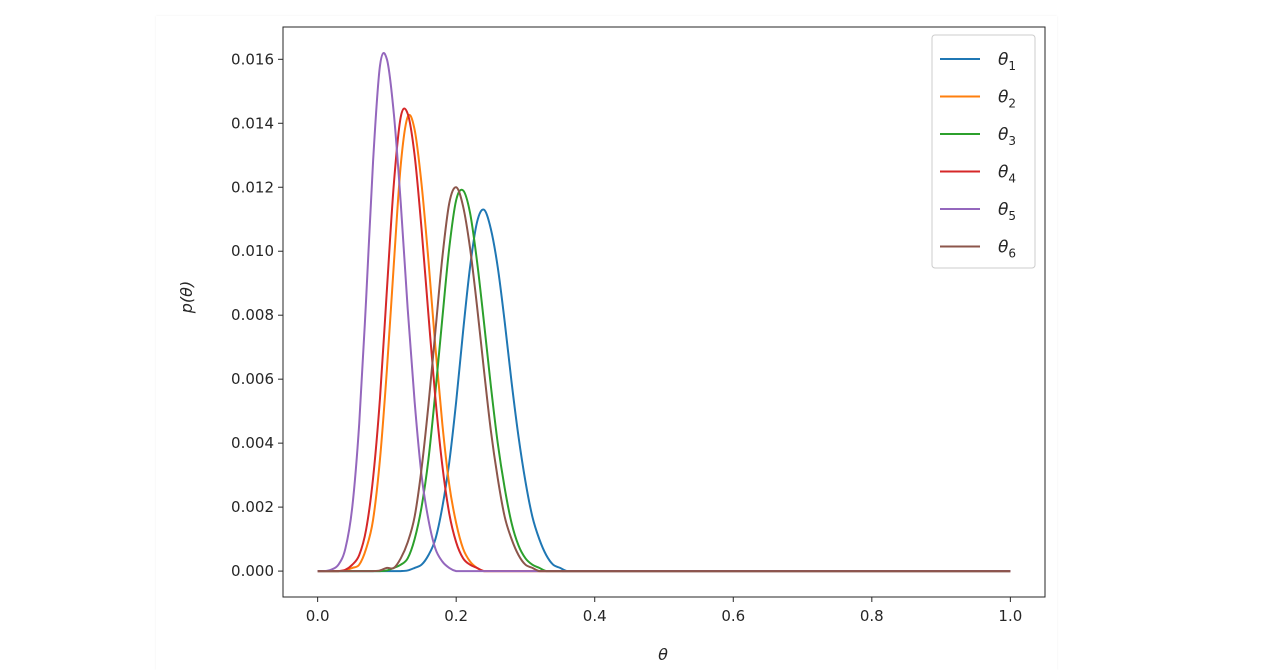  Describe the element at coordinates (1007, 99) in the screenshot. I see `legend-label: θ2` at that location.